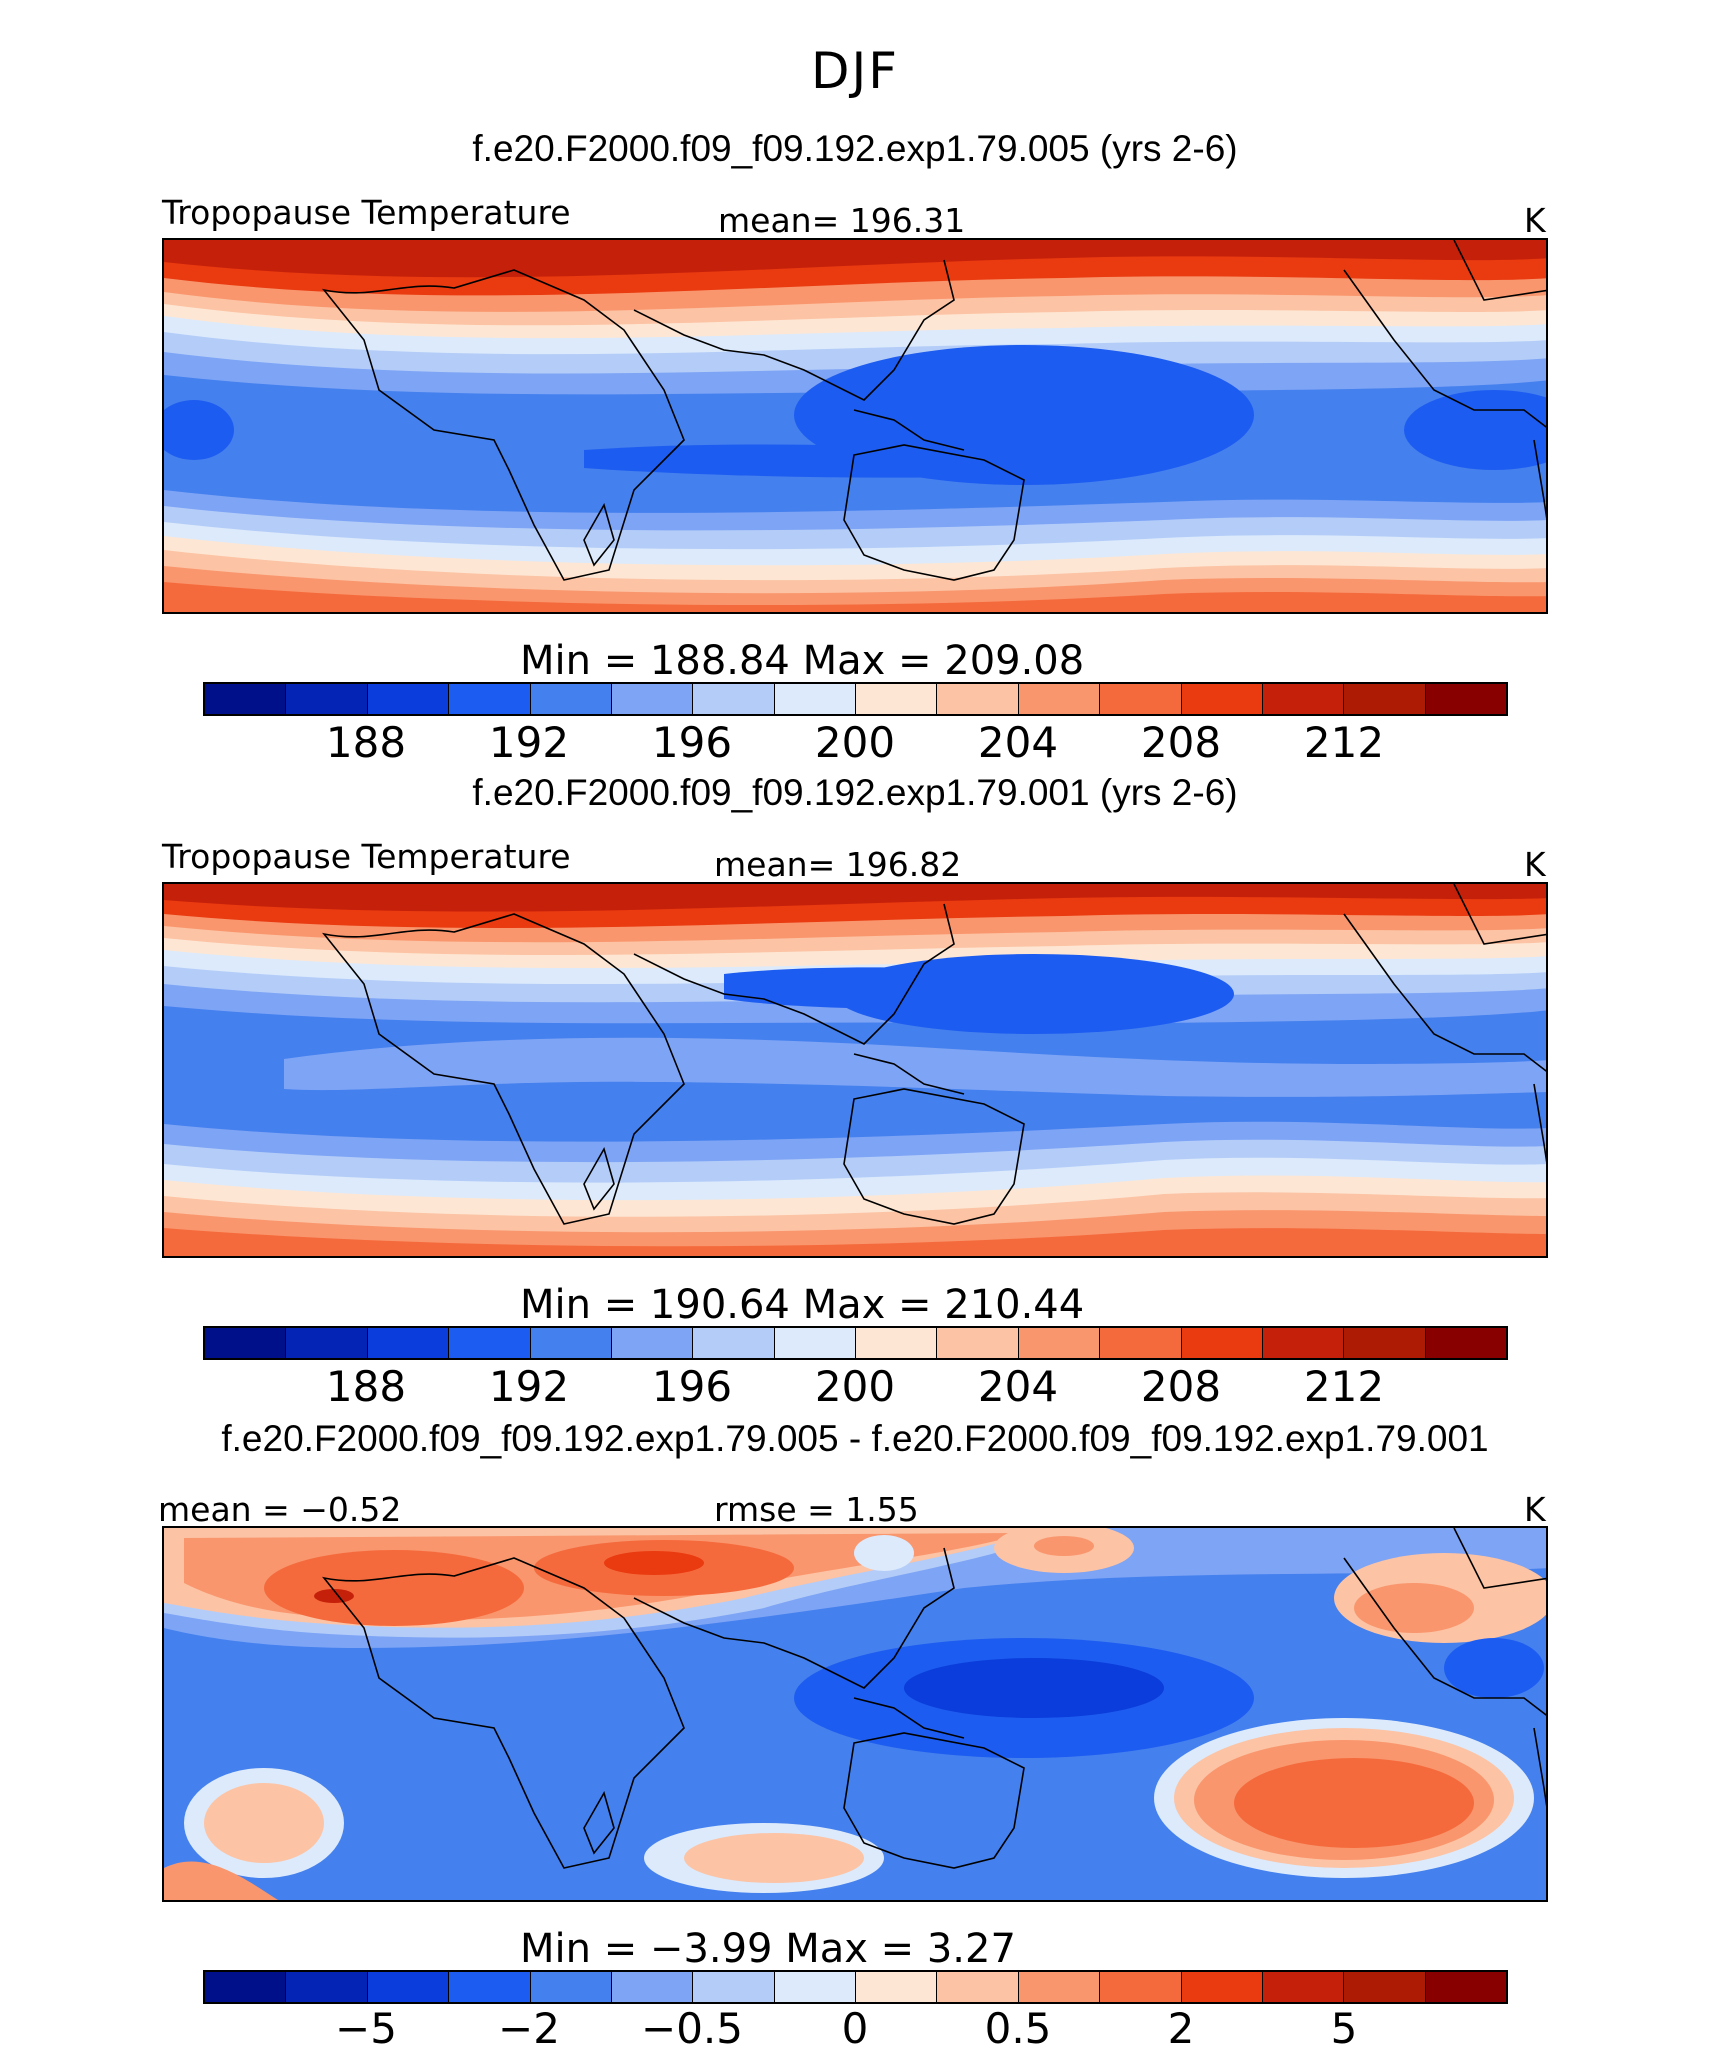  I want to click on panel-1-minmax: Min = 188.84 Max = 209.08, so click(802, 661).